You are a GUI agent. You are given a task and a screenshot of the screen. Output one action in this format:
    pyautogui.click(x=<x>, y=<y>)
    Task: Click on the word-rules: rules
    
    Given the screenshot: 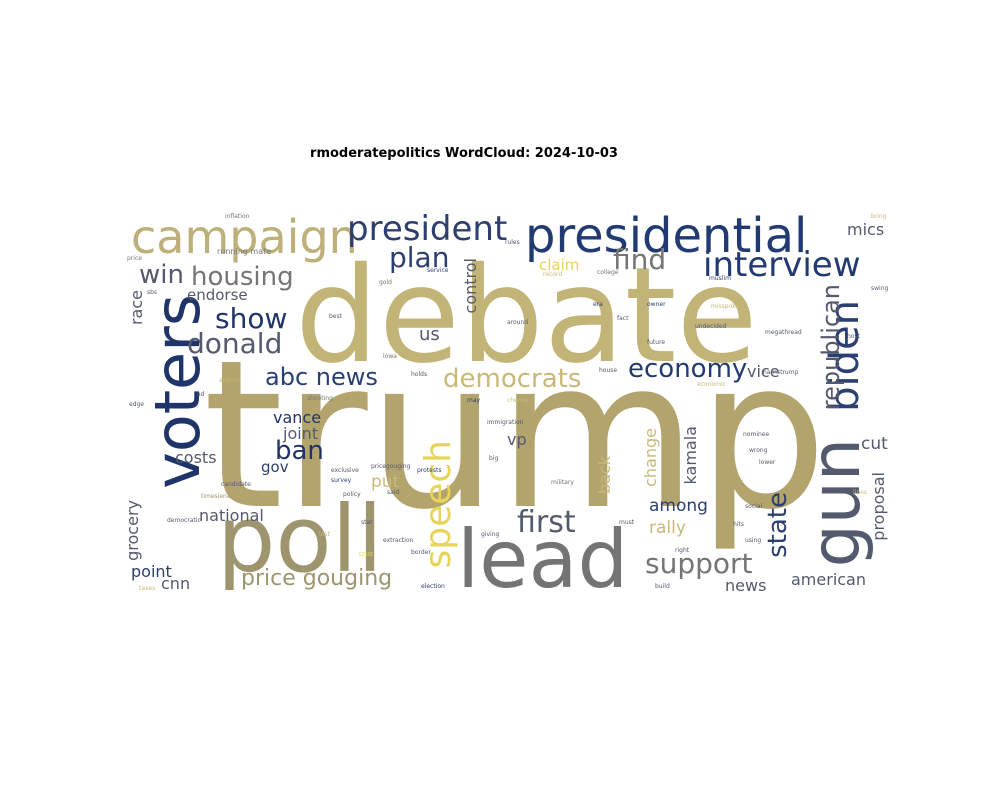 What is the action you would take?
    pyautogui.click(x=512, y=242)
    